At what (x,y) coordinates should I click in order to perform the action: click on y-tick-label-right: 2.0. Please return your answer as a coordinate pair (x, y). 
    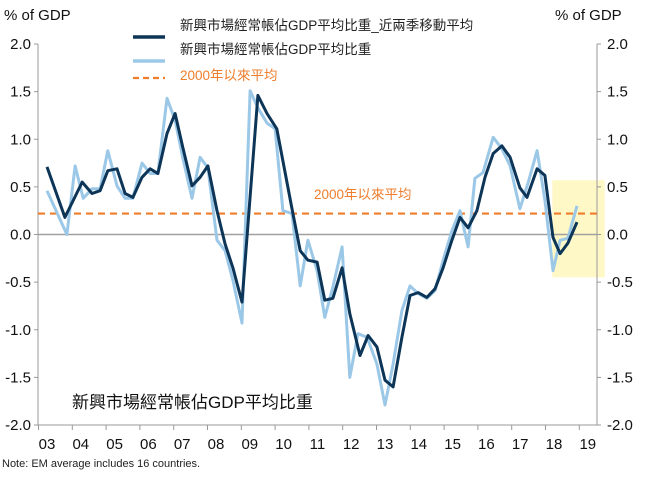
    Looking at the image, I should click on (617, 44).